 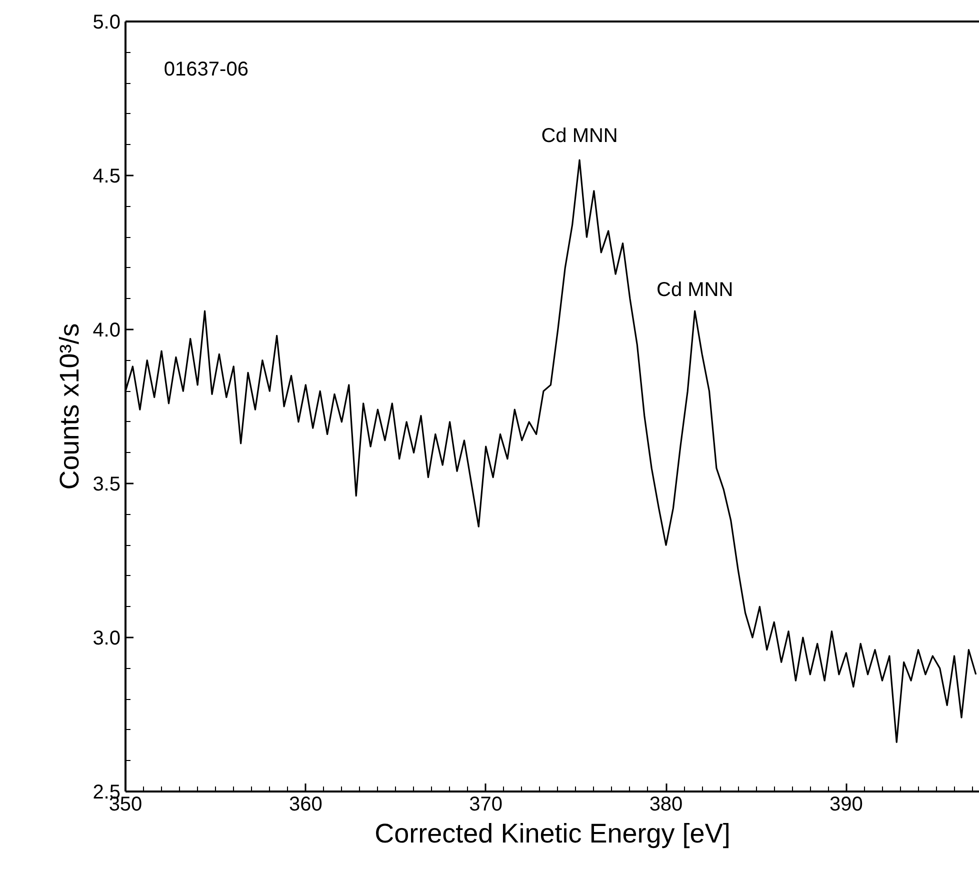 I want to click on y-tick-label: 4.5, so click(x=106, y=177).